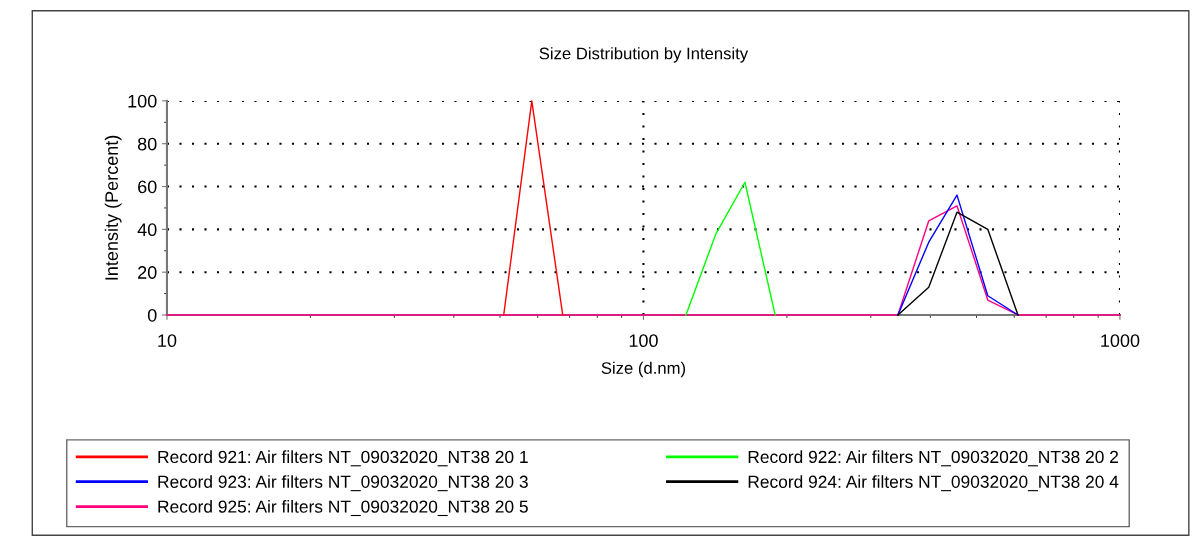 This screenshot has width=1196, height=538. Describe the element at coordinates (152, 315) in the screenshot. I see `y-tick-label: 0` at that location.